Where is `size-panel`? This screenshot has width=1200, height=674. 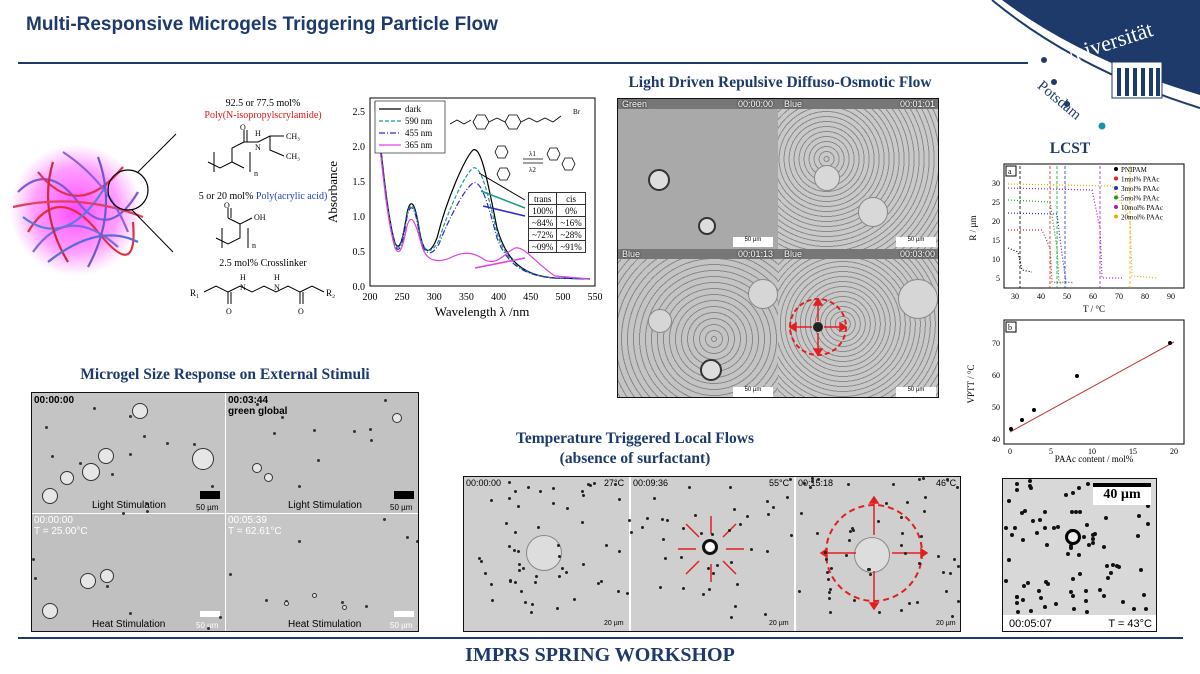 size-panel is located at coordinates (128, 572).